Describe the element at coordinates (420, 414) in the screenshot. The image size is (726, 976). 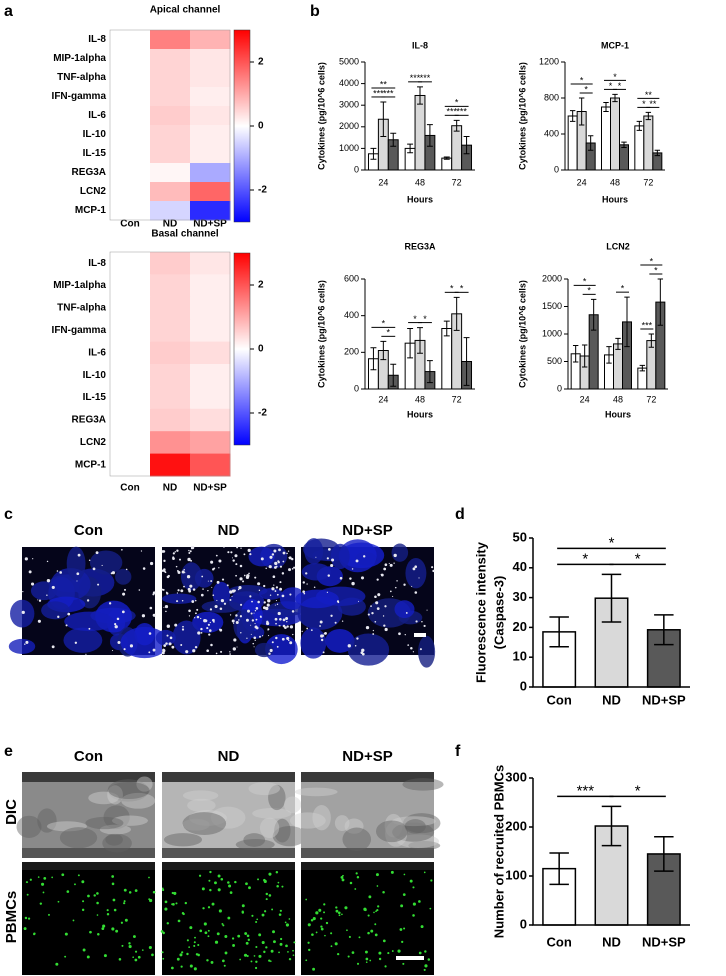
I see `x-axis-label: Hours` at that location.